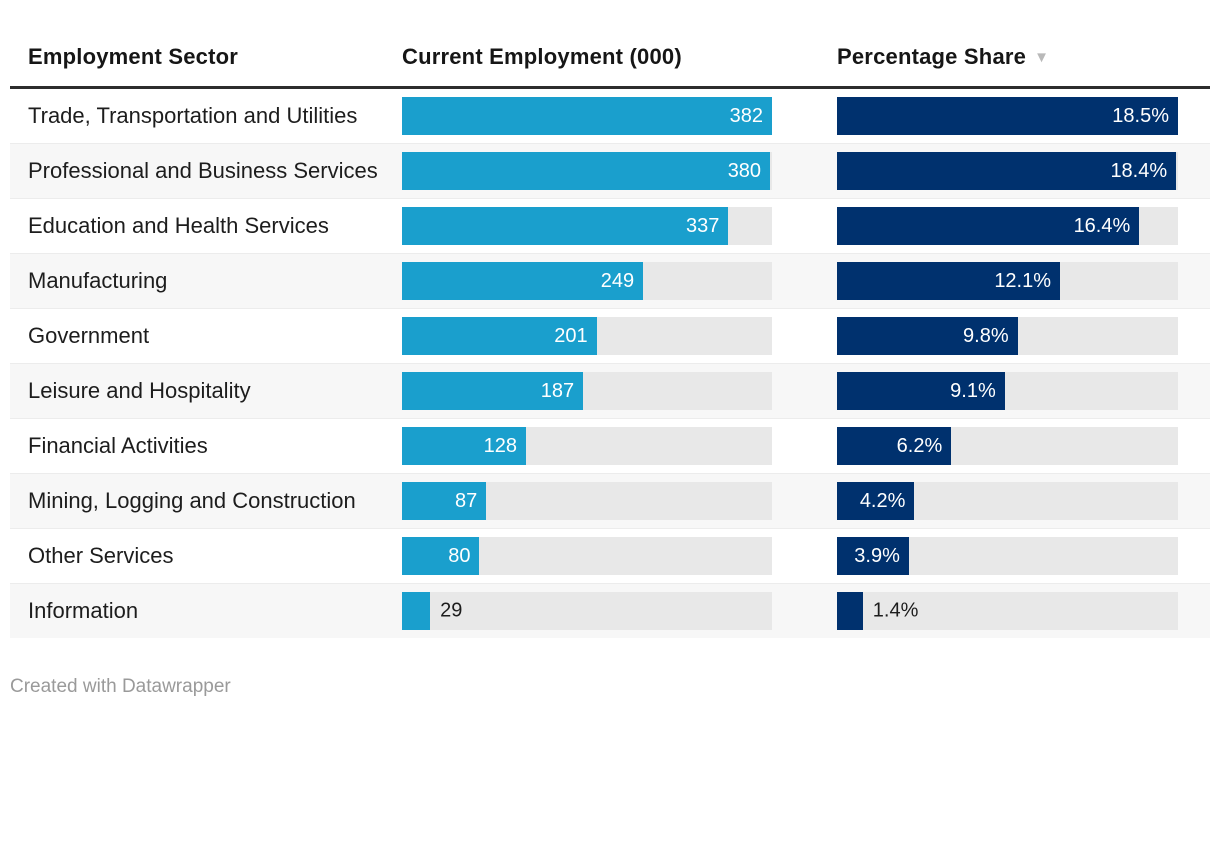  I want to click on column-header-employment-sector: Employment Sector, so click(133, 56).